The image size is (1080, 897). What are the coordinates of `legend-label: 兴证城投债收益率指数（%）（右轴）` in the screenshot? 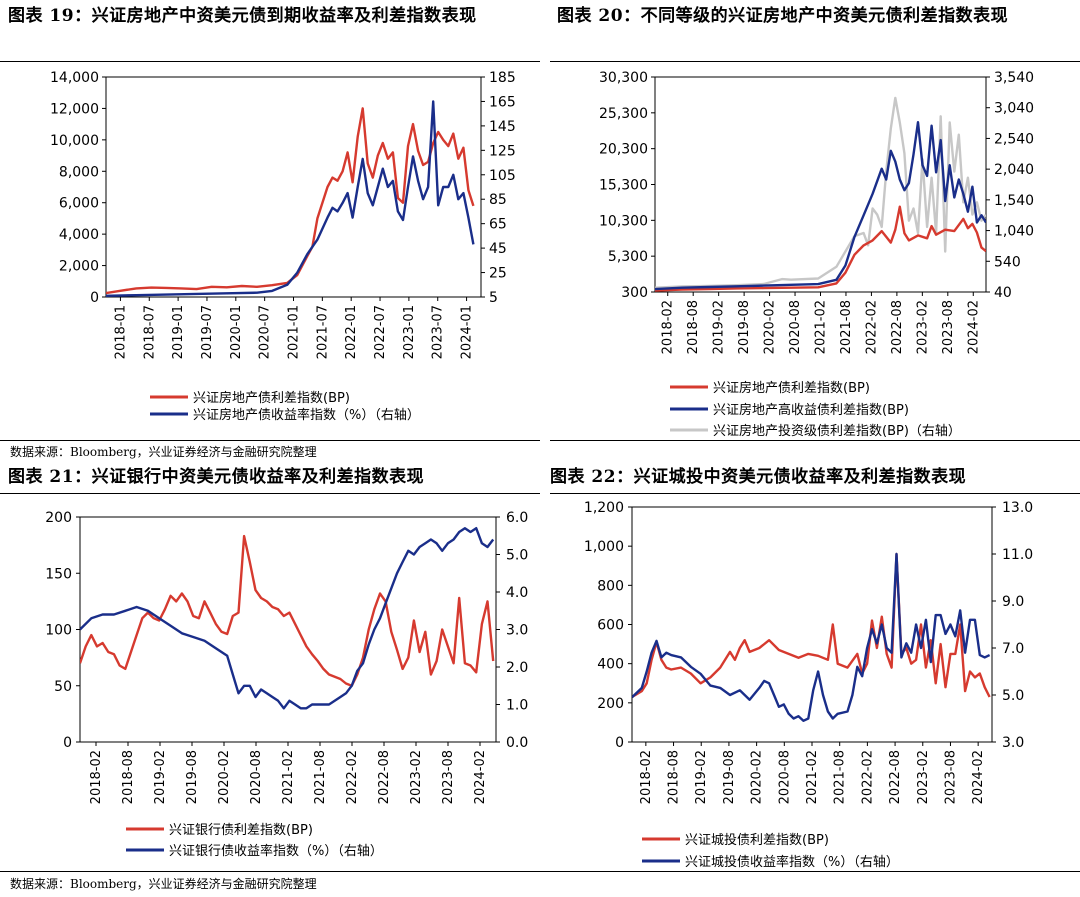 It's located at (792, 862).